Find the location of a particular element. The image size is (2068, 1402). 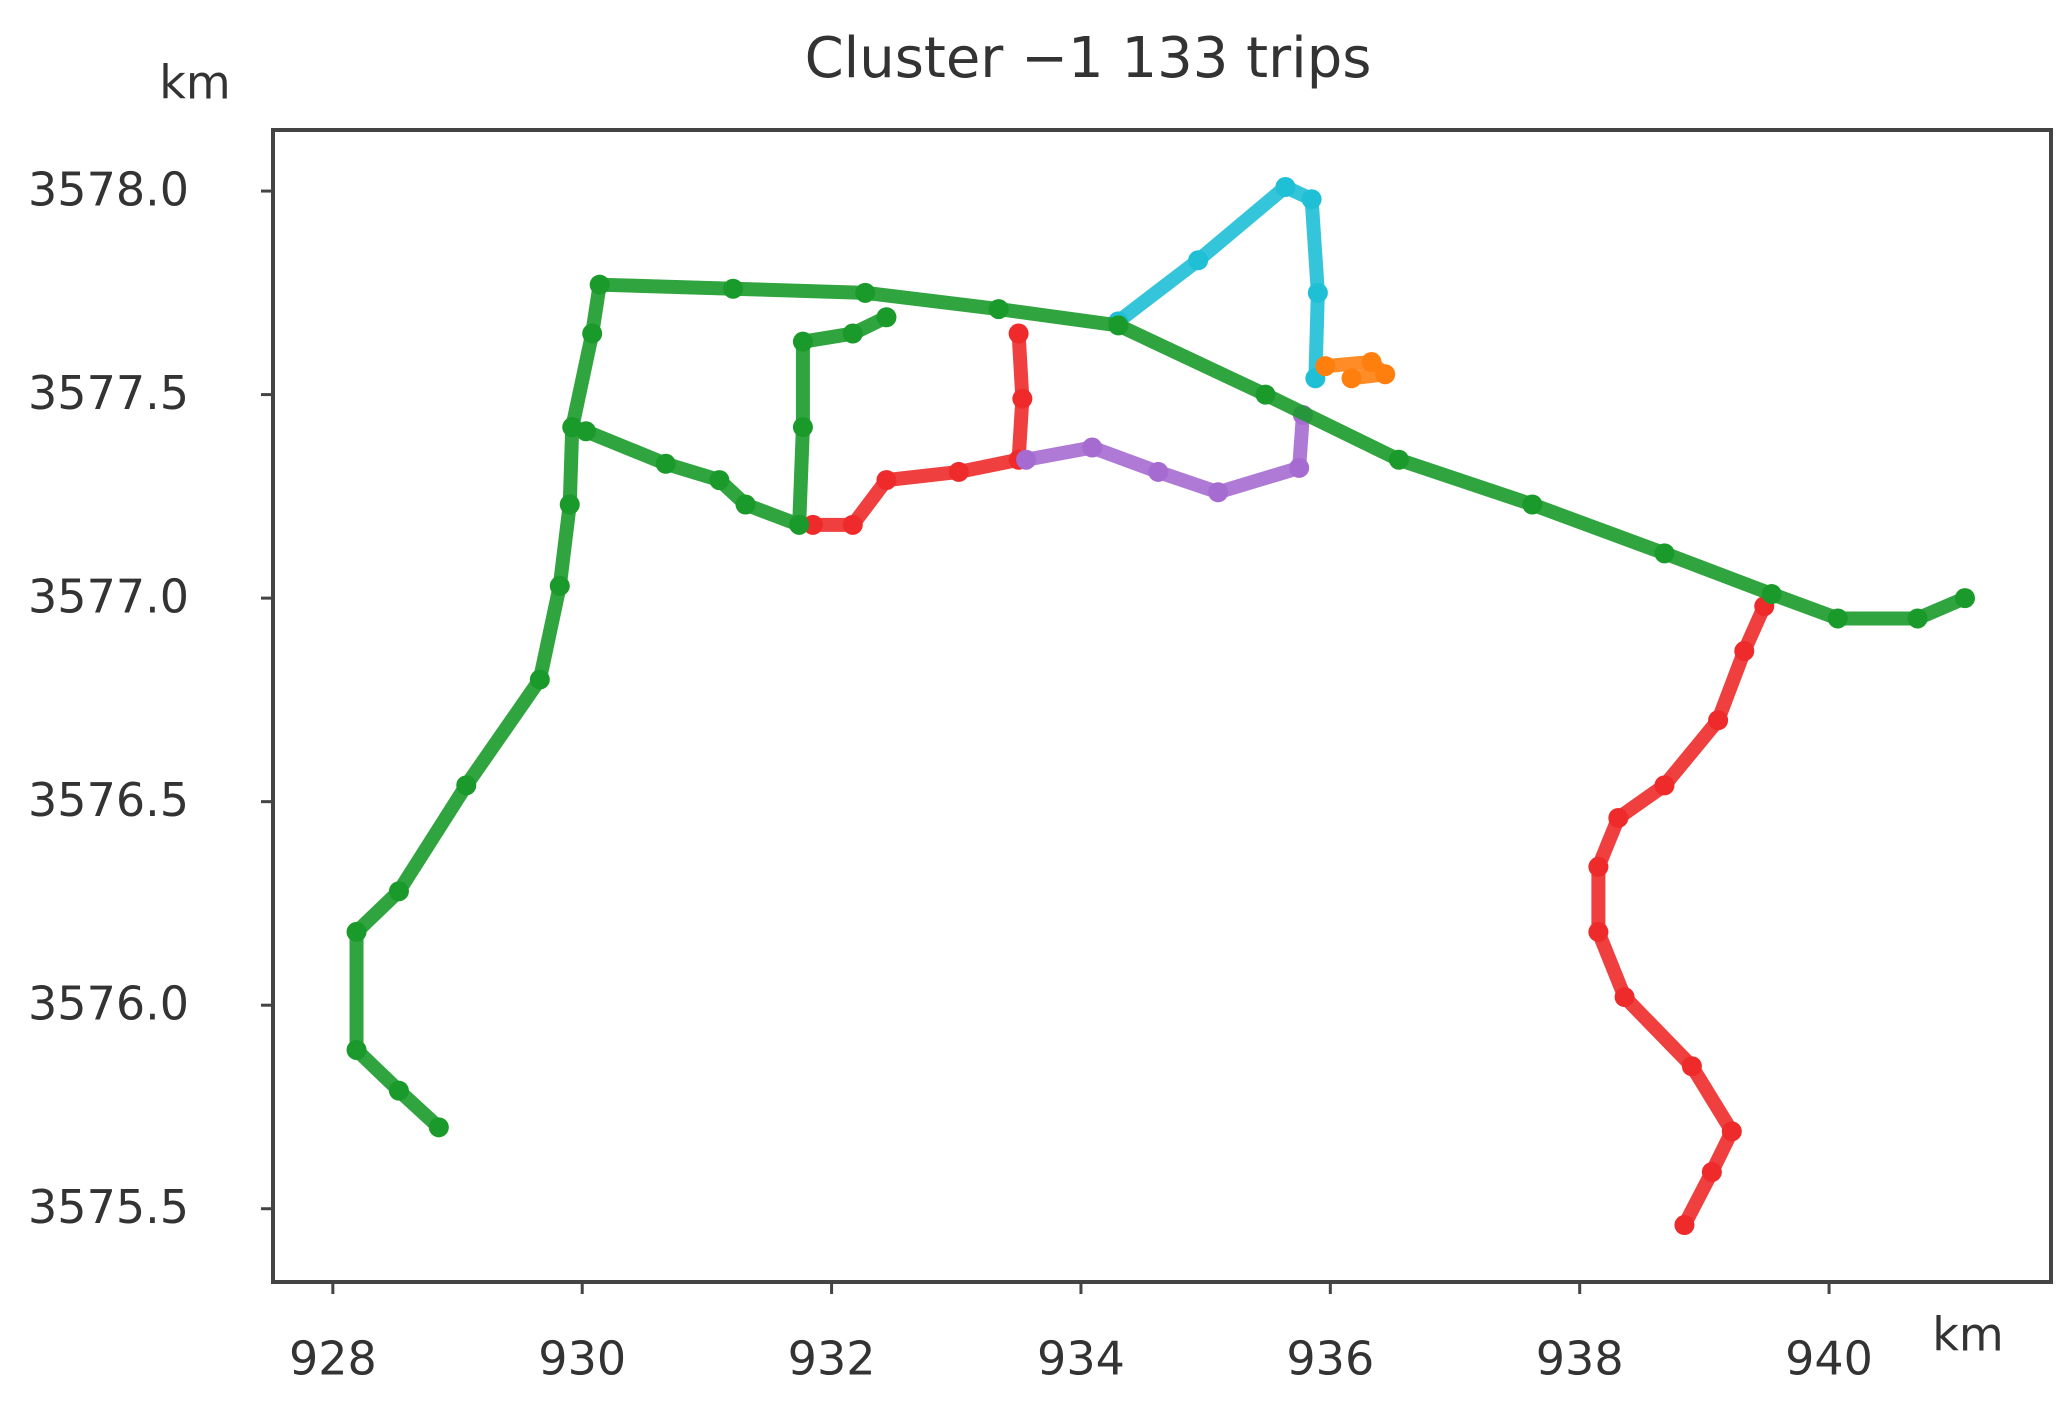

y-axis-unit: km is located at coordinates (194, 83).